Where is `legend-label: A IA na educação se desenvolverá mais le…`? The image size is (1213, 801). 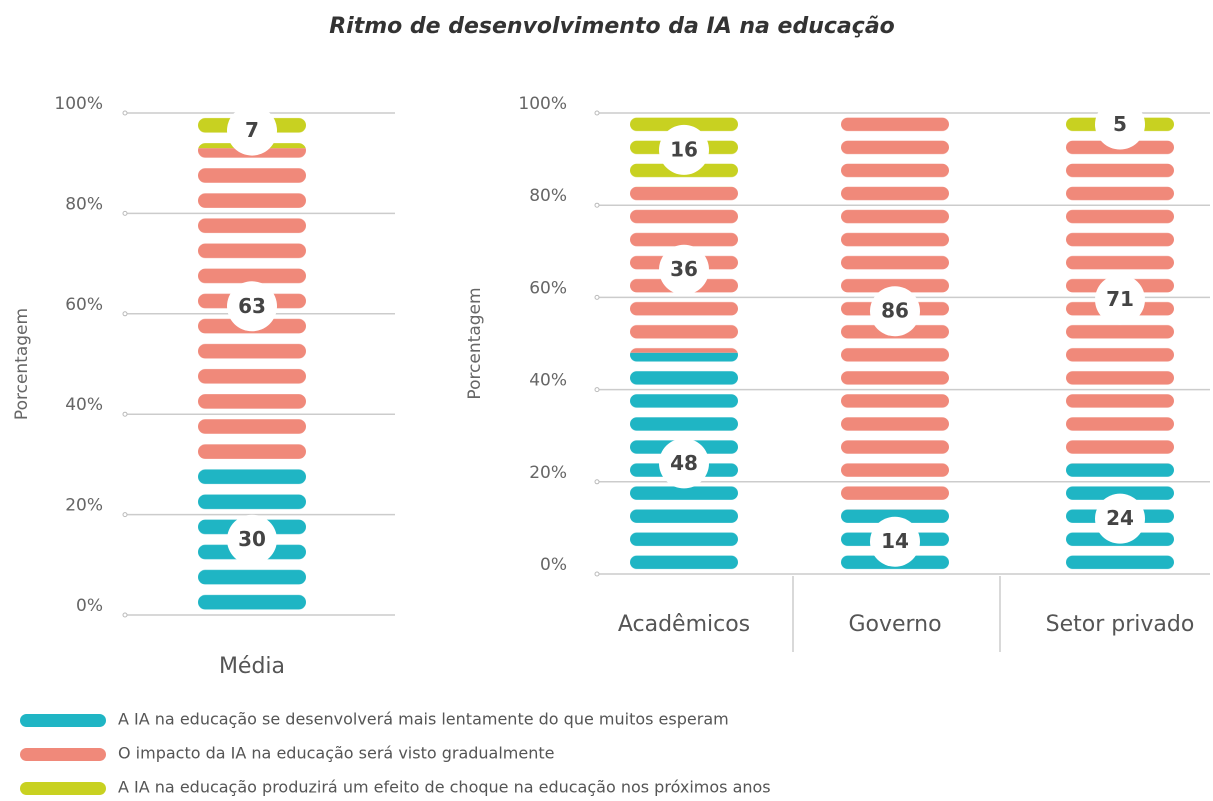
legend-label: A IA na educação se desenvolverá mais le… is located at coordinates (423, 719).